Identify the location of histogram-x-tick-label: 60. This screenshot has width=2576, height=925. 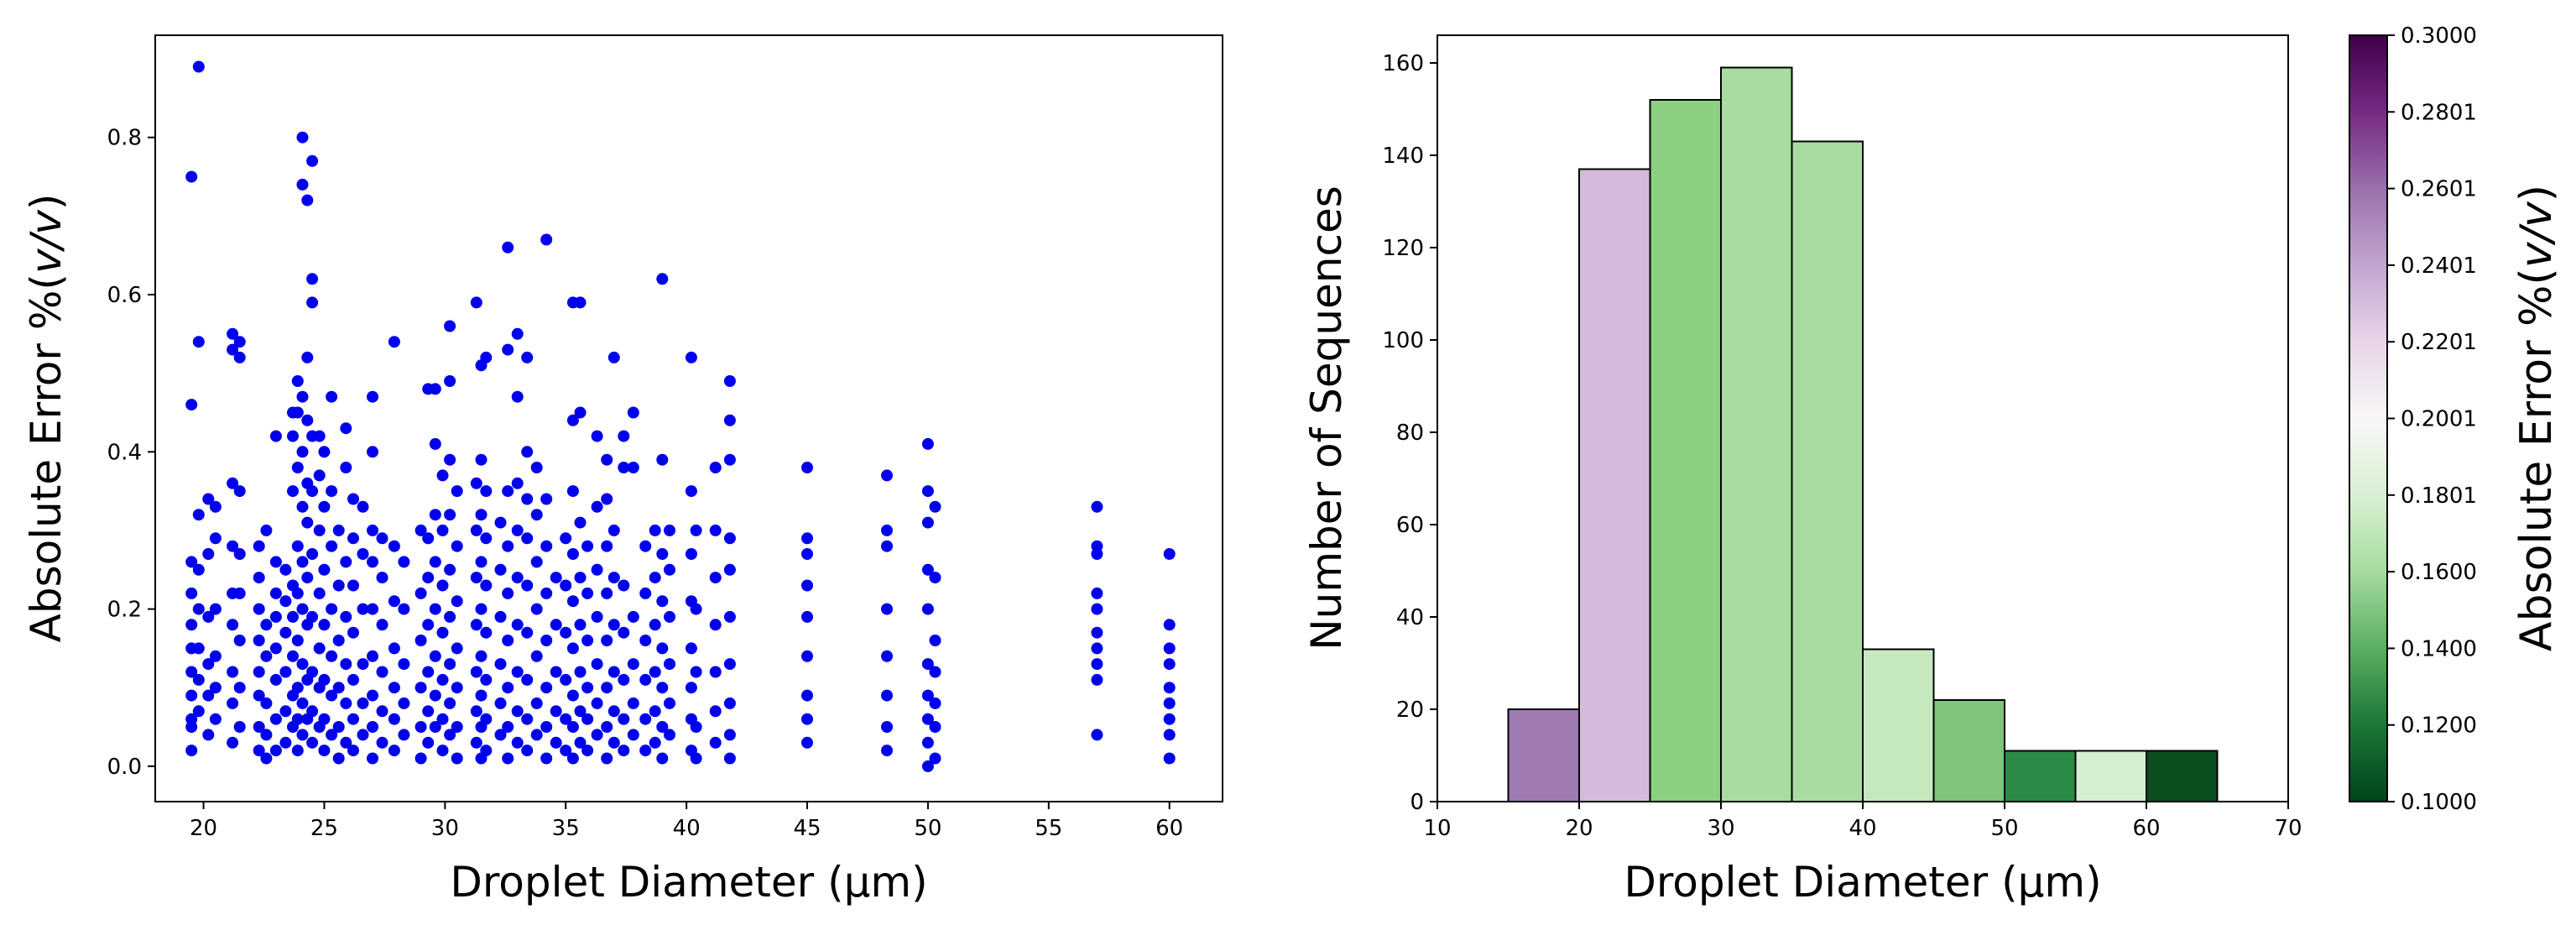
(2146, 828).